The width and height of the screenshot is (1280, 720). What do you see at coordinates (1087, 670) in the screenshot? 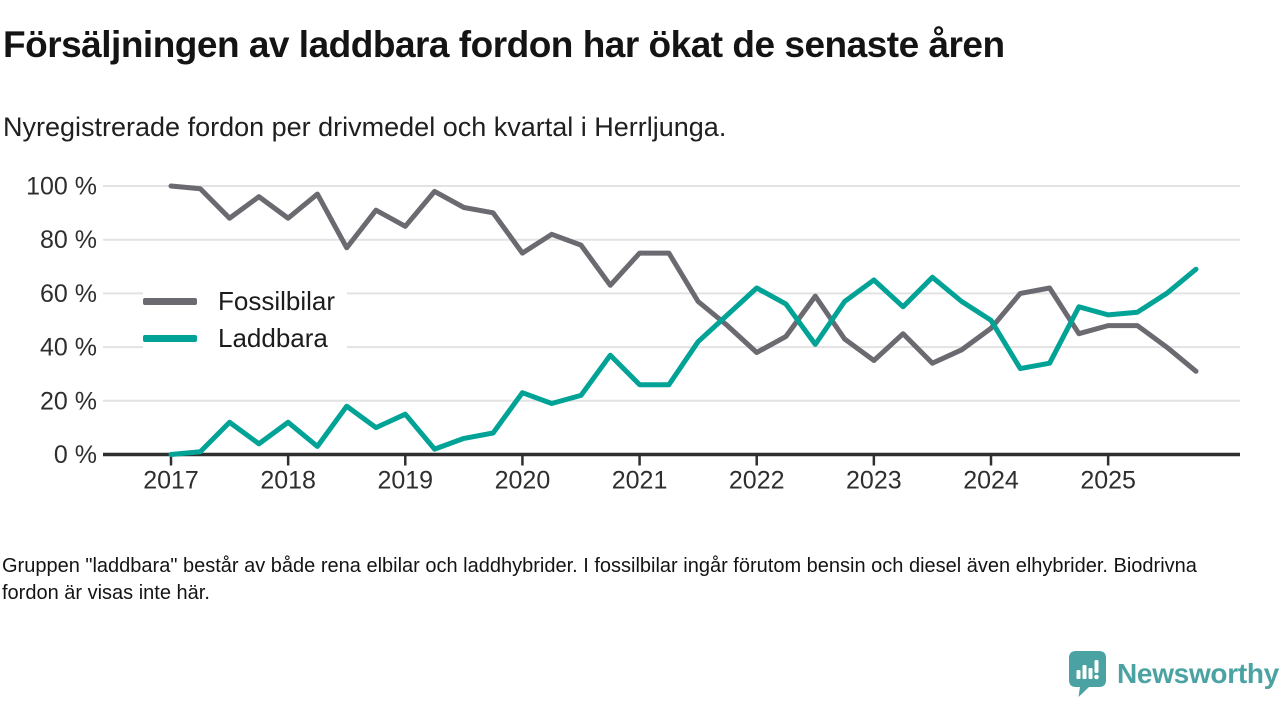
I see `bar-chart-glyph` at bounding box center [1087, 670].